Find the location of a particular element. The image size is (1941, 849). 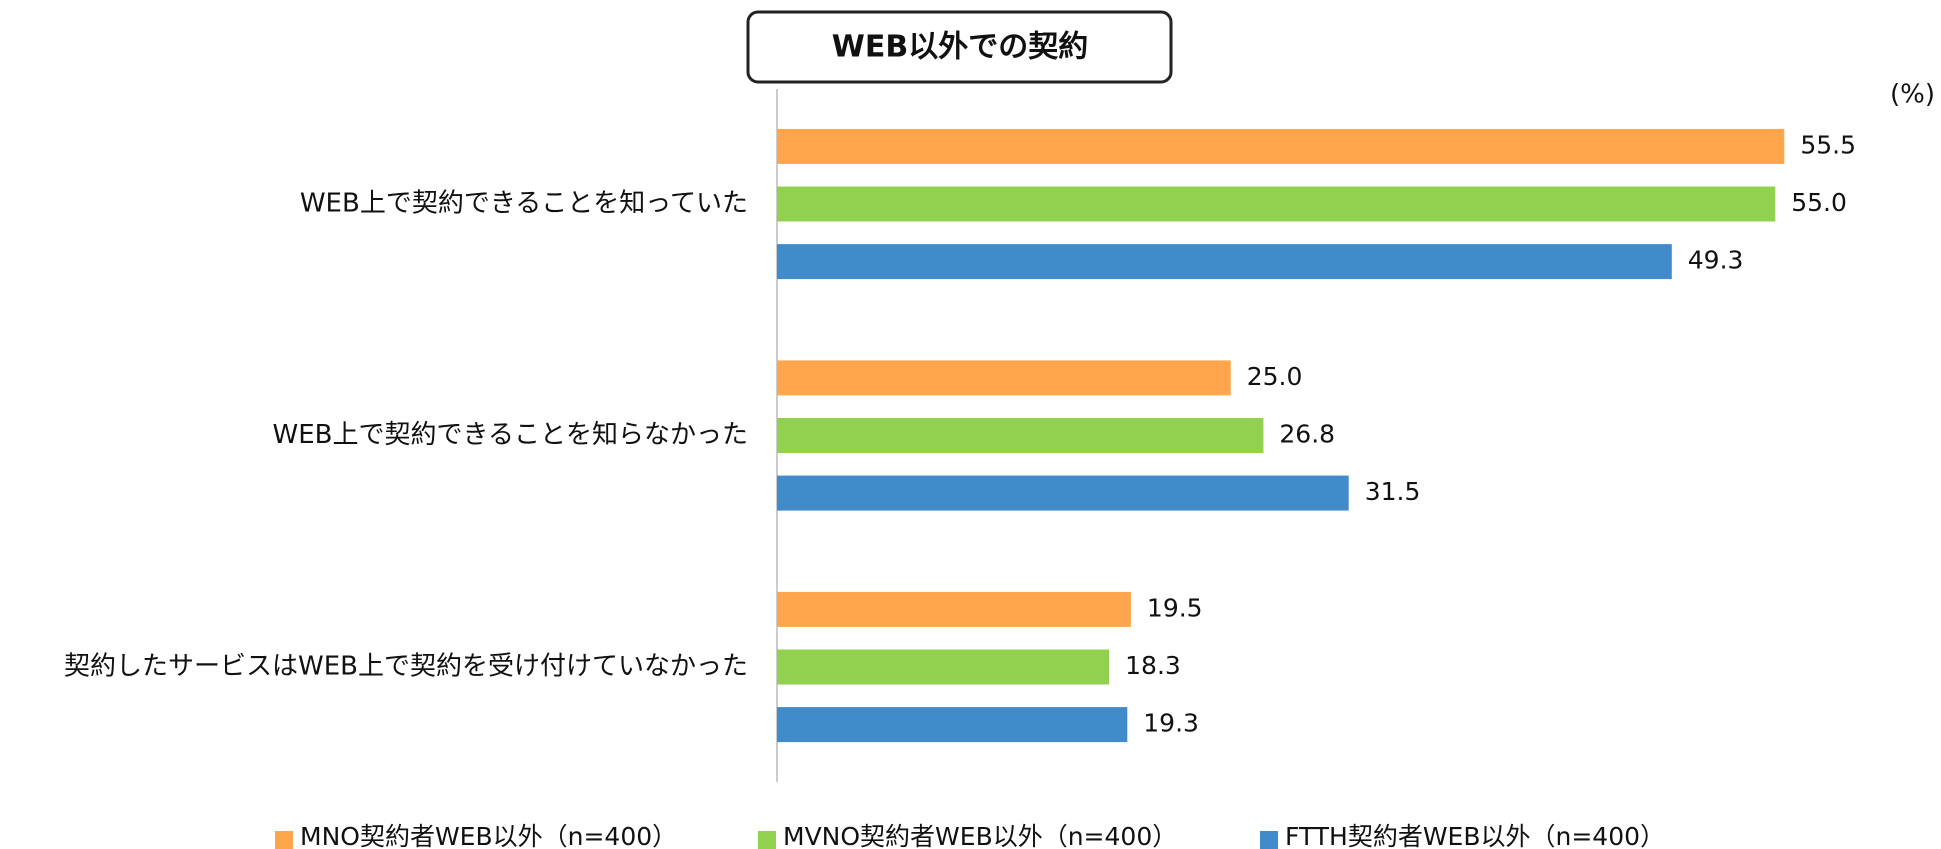

value-label: 49.3 is located at coordinates (1716, 260).